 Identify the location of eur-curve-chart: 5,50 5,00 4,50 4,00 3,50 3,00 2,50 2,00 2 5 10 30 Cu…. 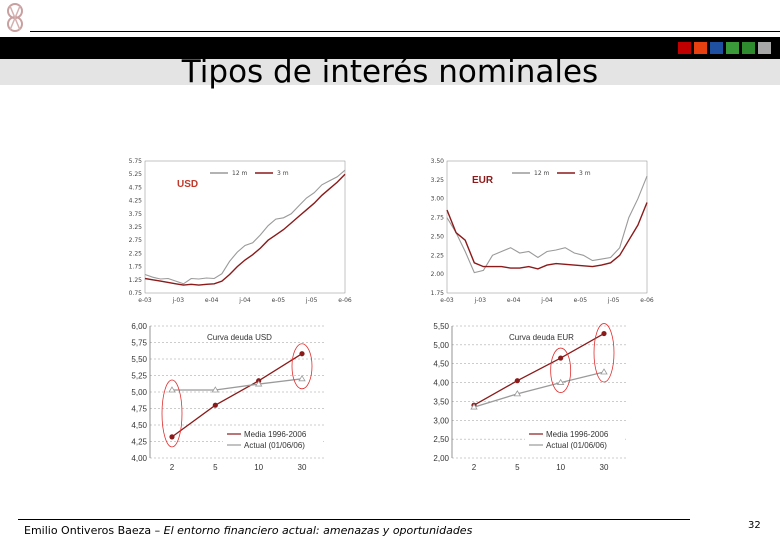
(530, 397).